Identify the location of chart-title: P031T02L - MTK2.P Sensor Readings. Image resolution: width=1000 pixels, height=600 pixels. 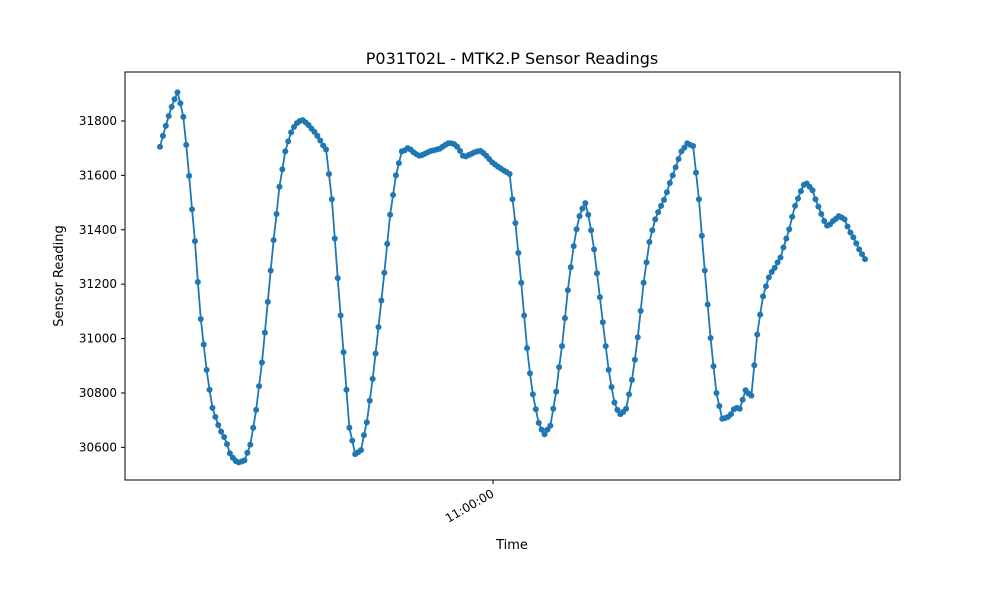
(512, 58).